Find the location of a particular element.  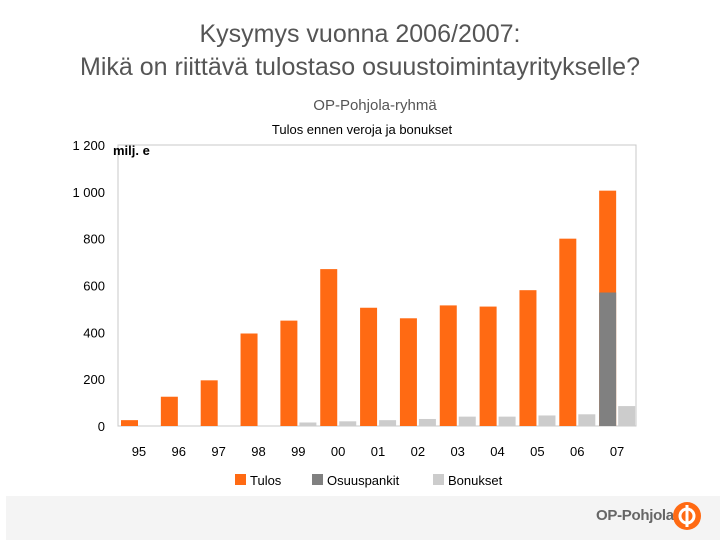

legend-swatch-osuuspankit is located at coordinates (317, 479).